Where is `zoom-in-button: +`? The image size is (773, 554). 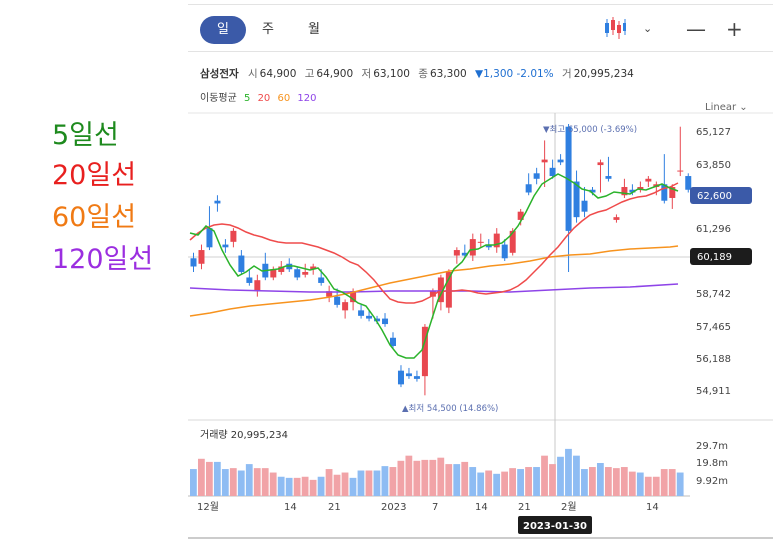 zoom-in-button: + is located at coordinates (734, 29).